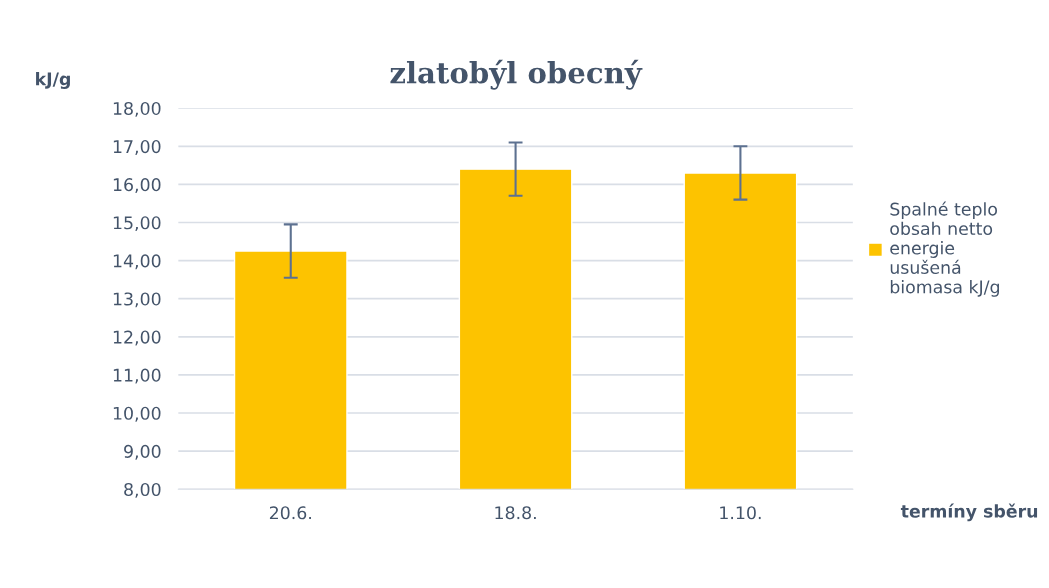 The width and height of the screenshot is (1049, 588). Describe the element at coordinates (515, 513) in the screenshot. I see `x-tick-label: 18.8.` at that location.